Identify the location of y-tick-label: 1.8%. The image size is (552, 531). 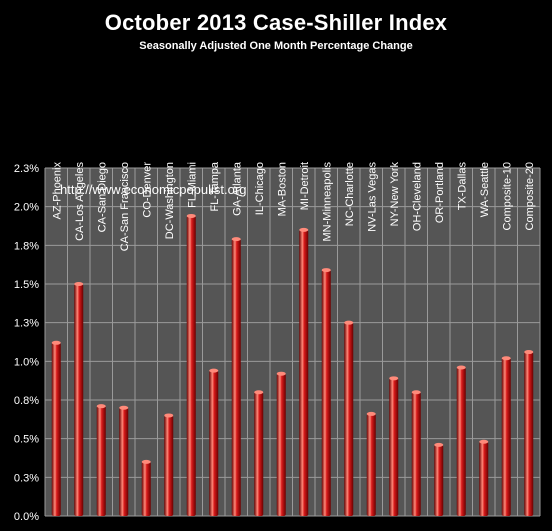
(26, 246).